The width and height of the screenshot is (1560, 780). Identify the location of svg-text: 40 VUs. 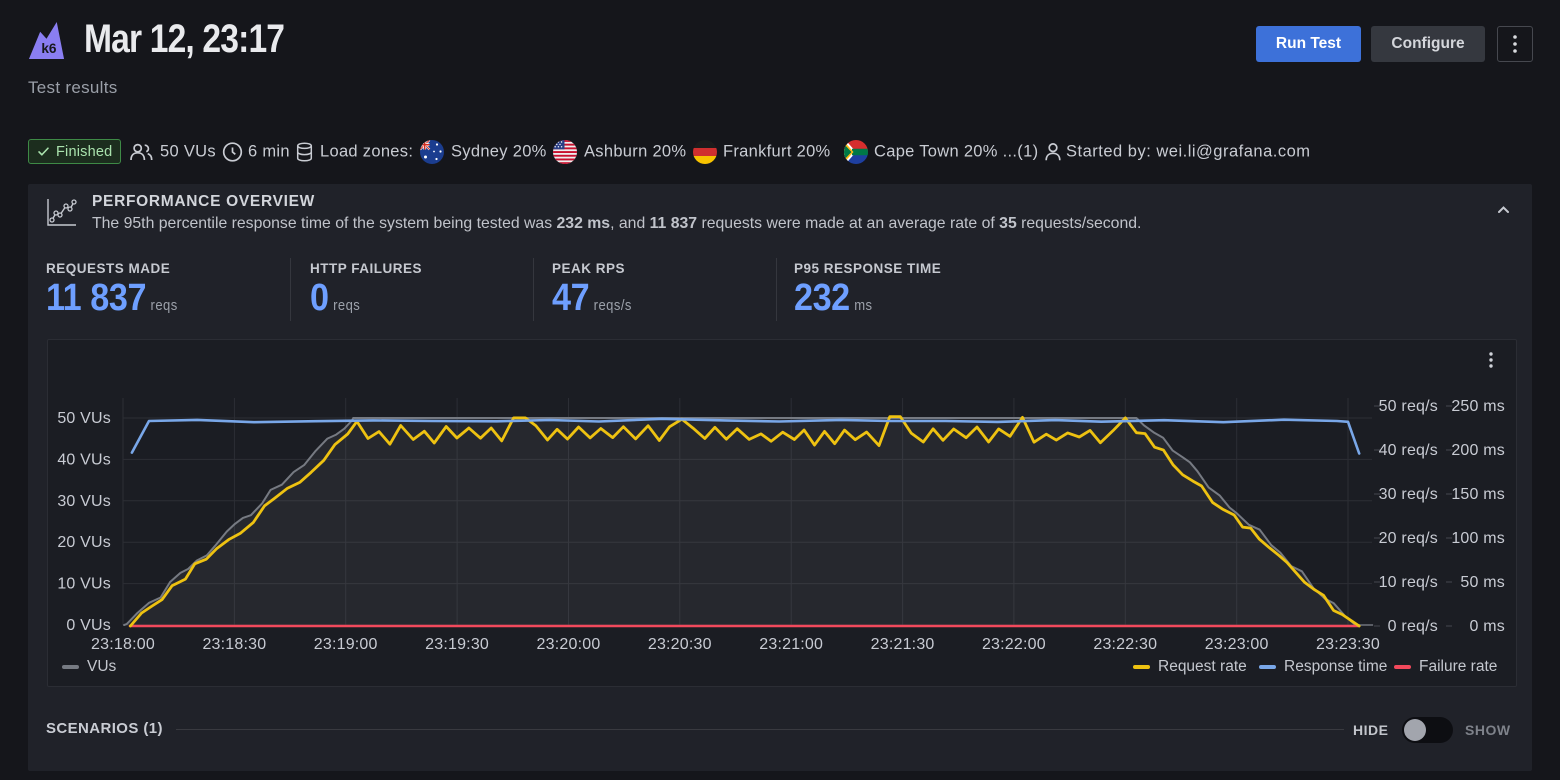
(84, 459).